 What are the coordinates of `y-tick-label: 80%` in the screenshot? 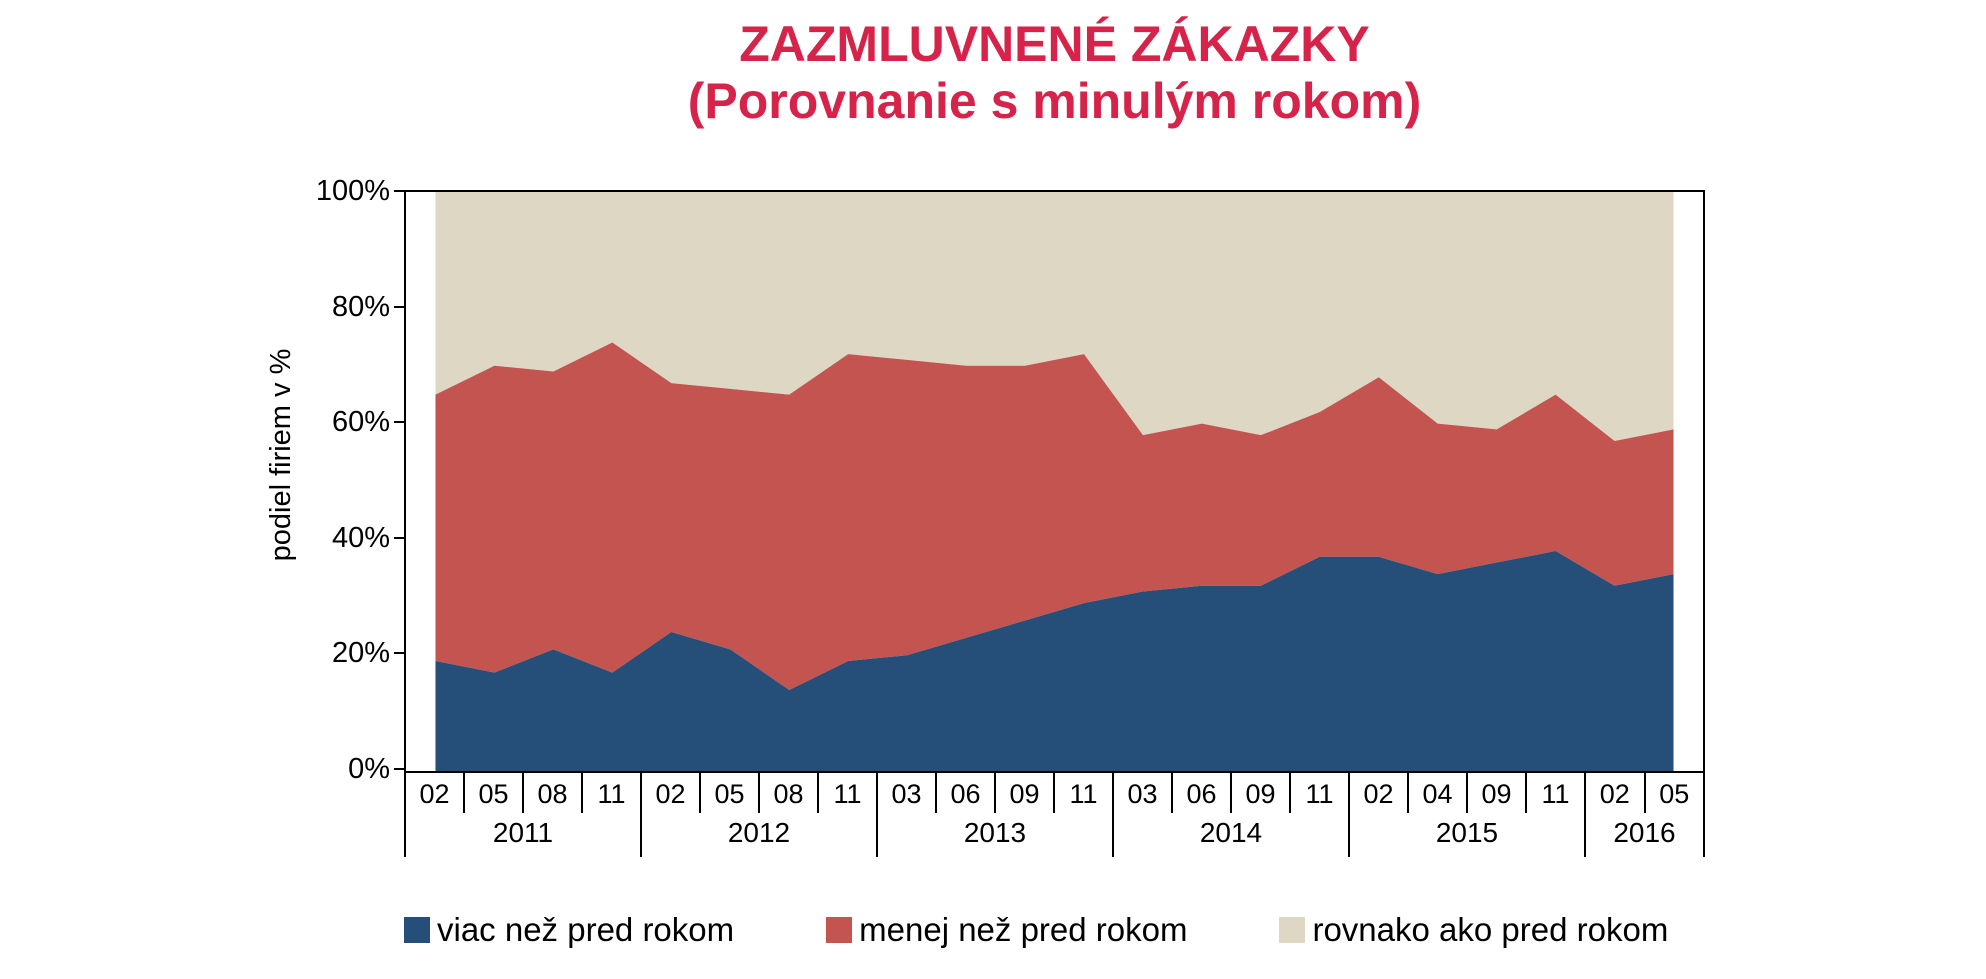 It's located at (360, 306).